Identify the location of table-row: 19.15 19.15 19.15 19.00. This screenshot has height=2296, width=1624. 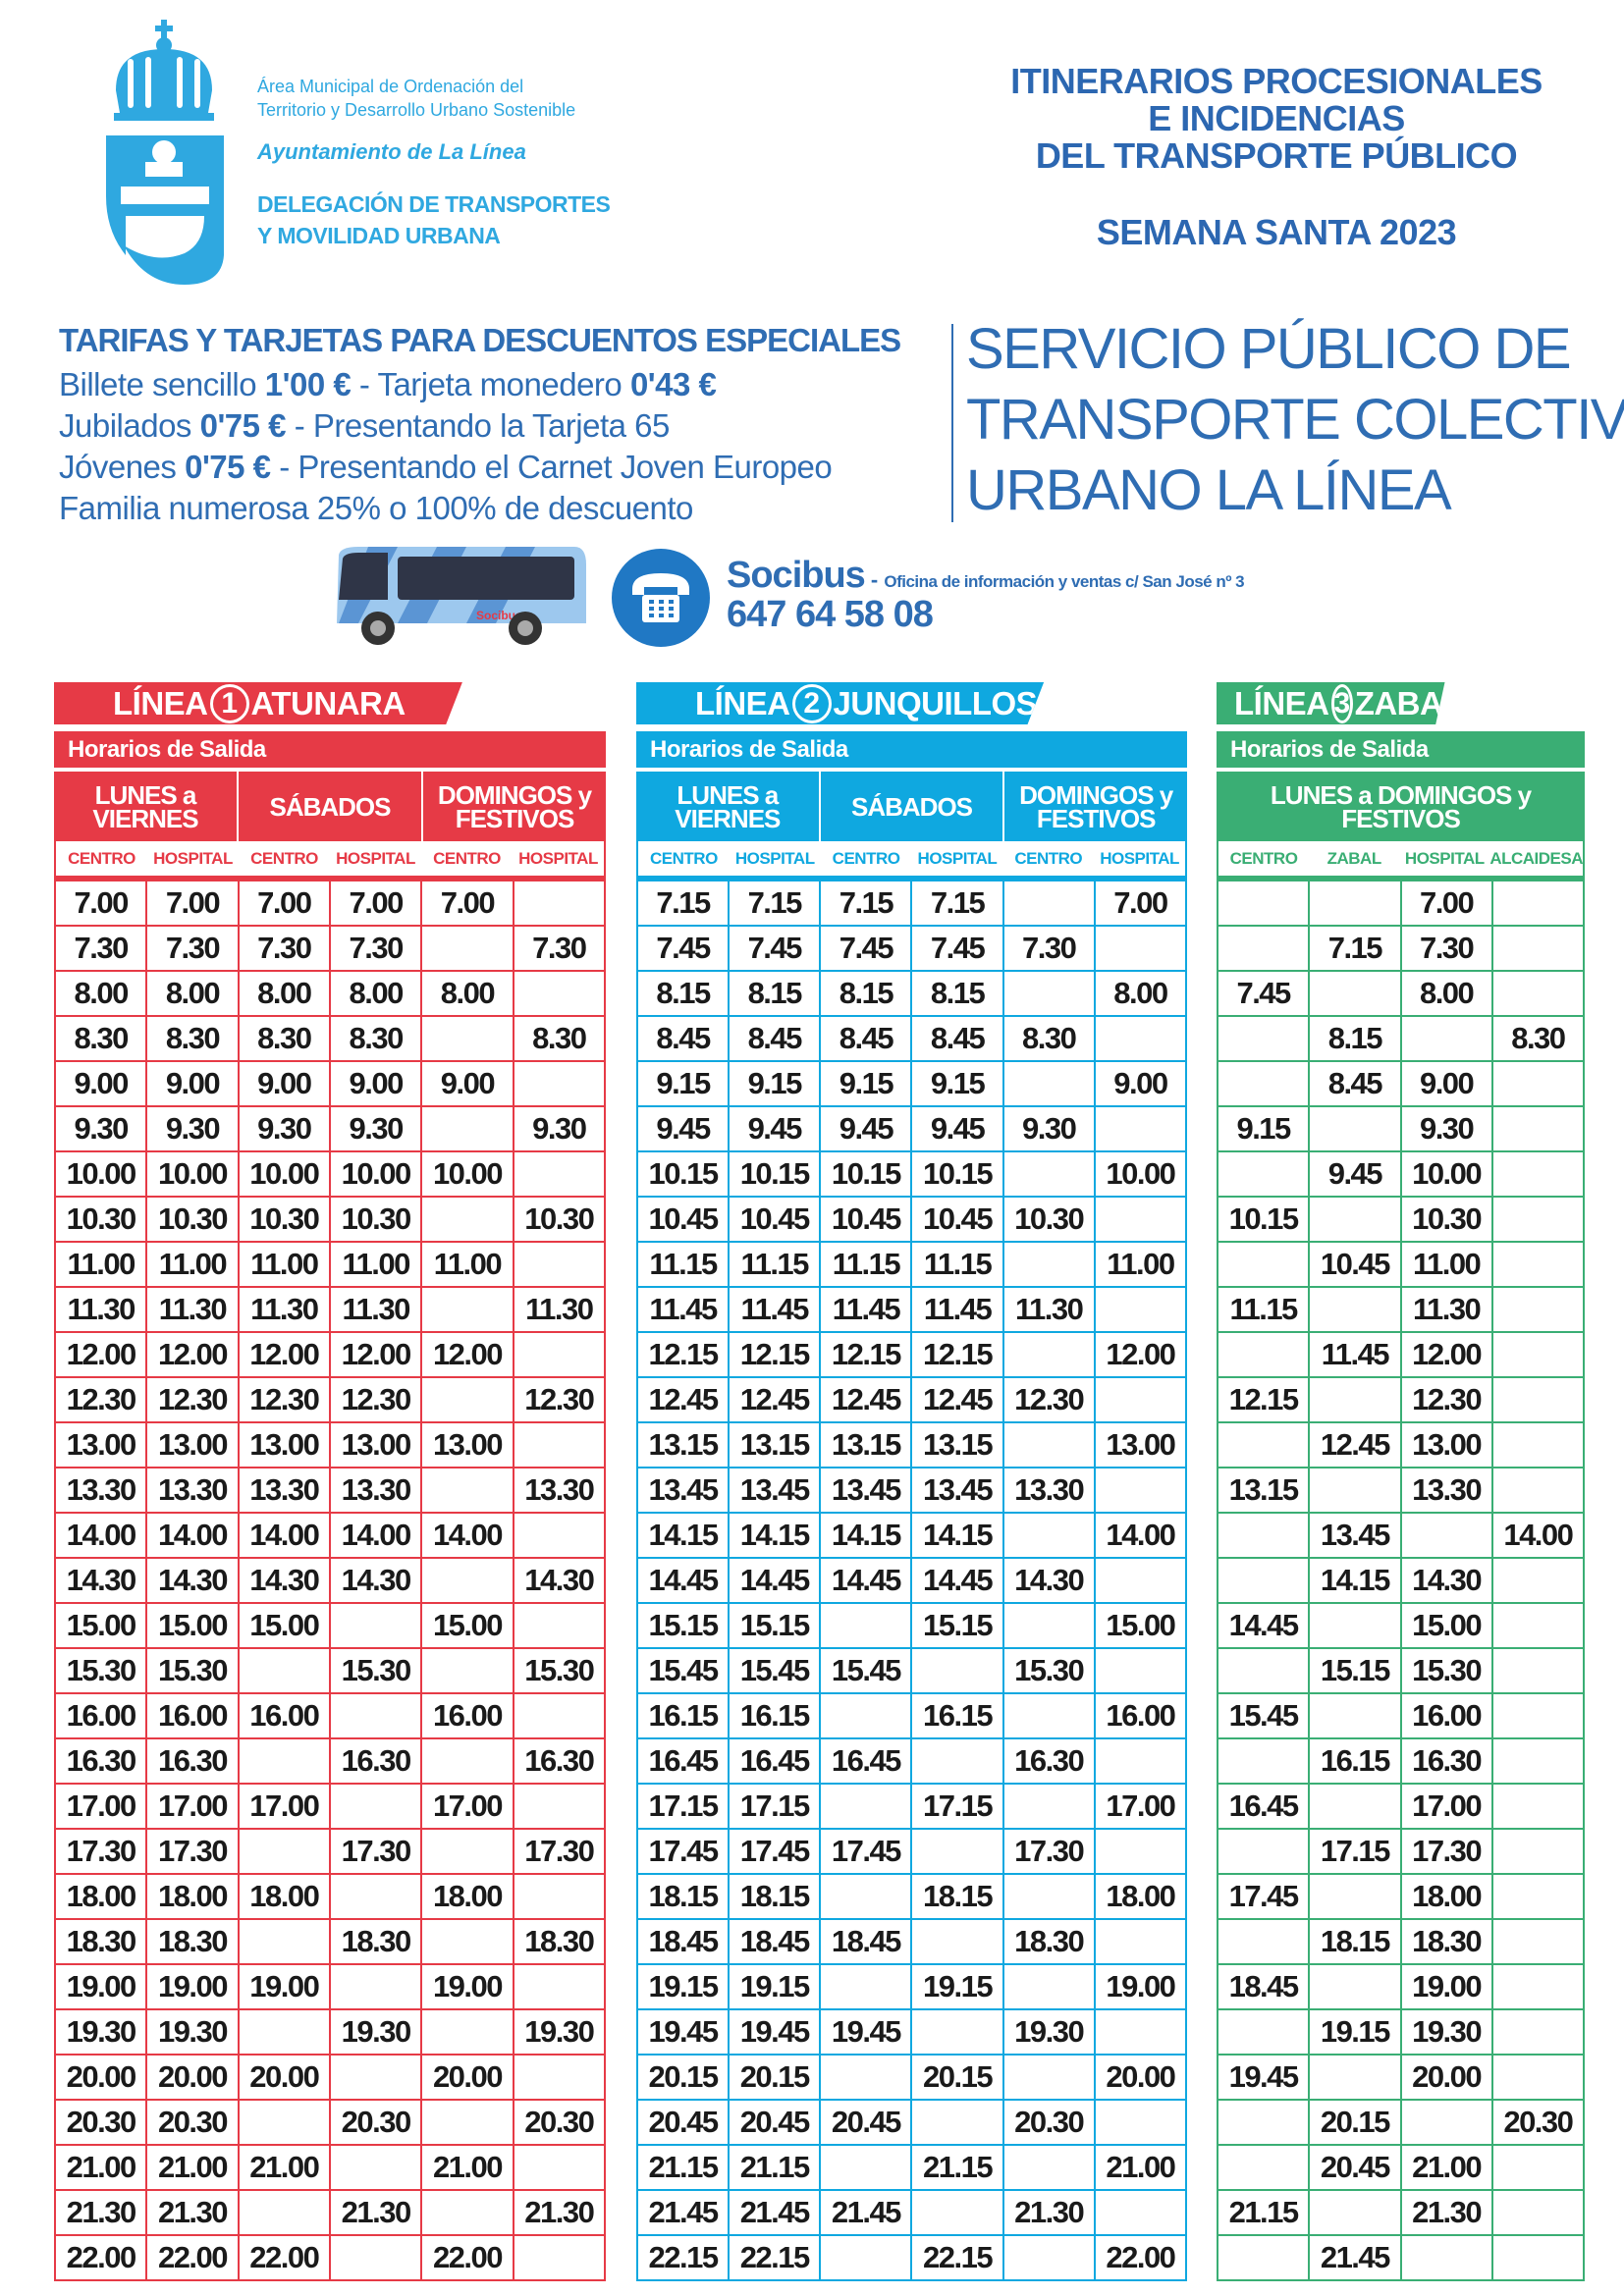
(911, 1986).